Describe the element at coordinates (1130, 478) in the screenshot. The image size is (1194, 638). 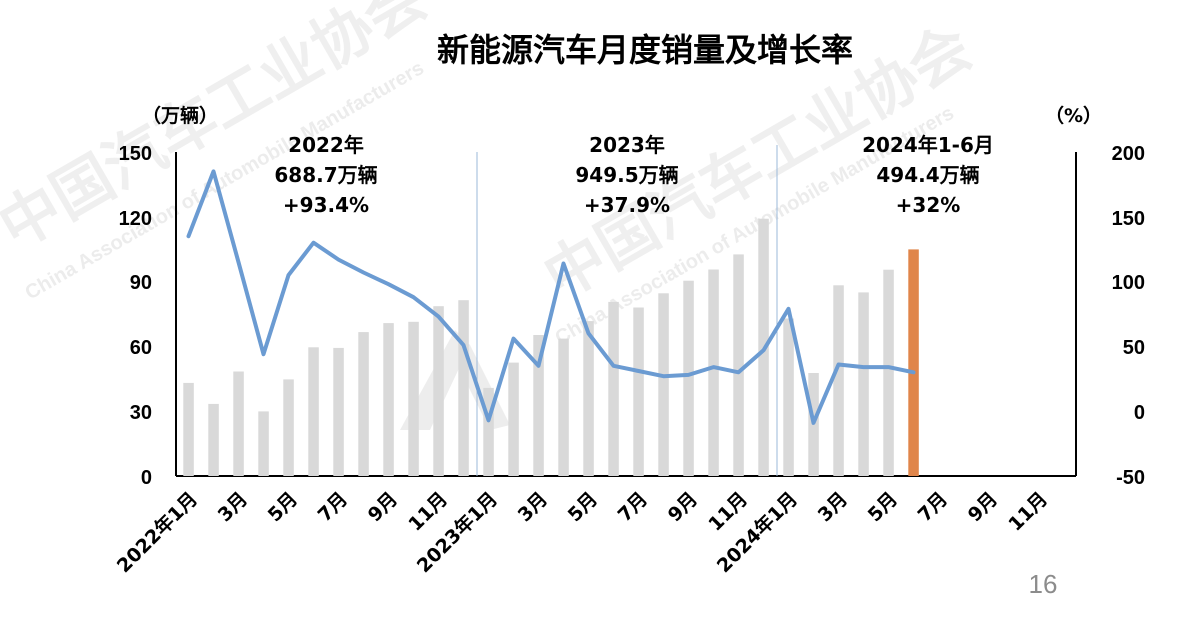
I see `y-right-tick: -50` at that location.